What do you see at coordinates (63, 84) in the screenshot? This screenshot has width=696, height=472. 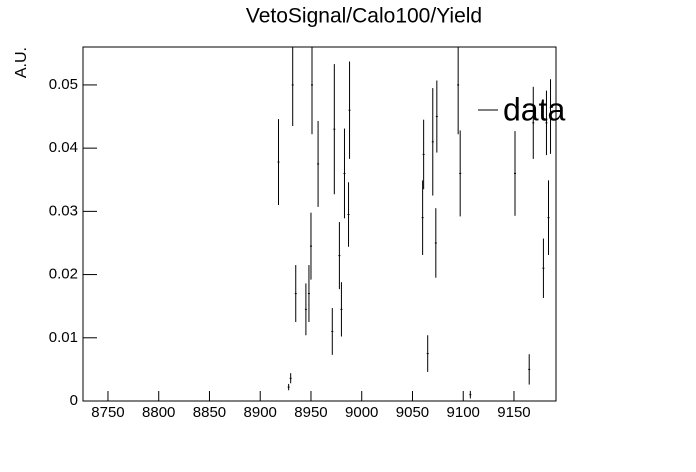 I see `y-tick-label: 0.05` at bounding box center [63, 84].